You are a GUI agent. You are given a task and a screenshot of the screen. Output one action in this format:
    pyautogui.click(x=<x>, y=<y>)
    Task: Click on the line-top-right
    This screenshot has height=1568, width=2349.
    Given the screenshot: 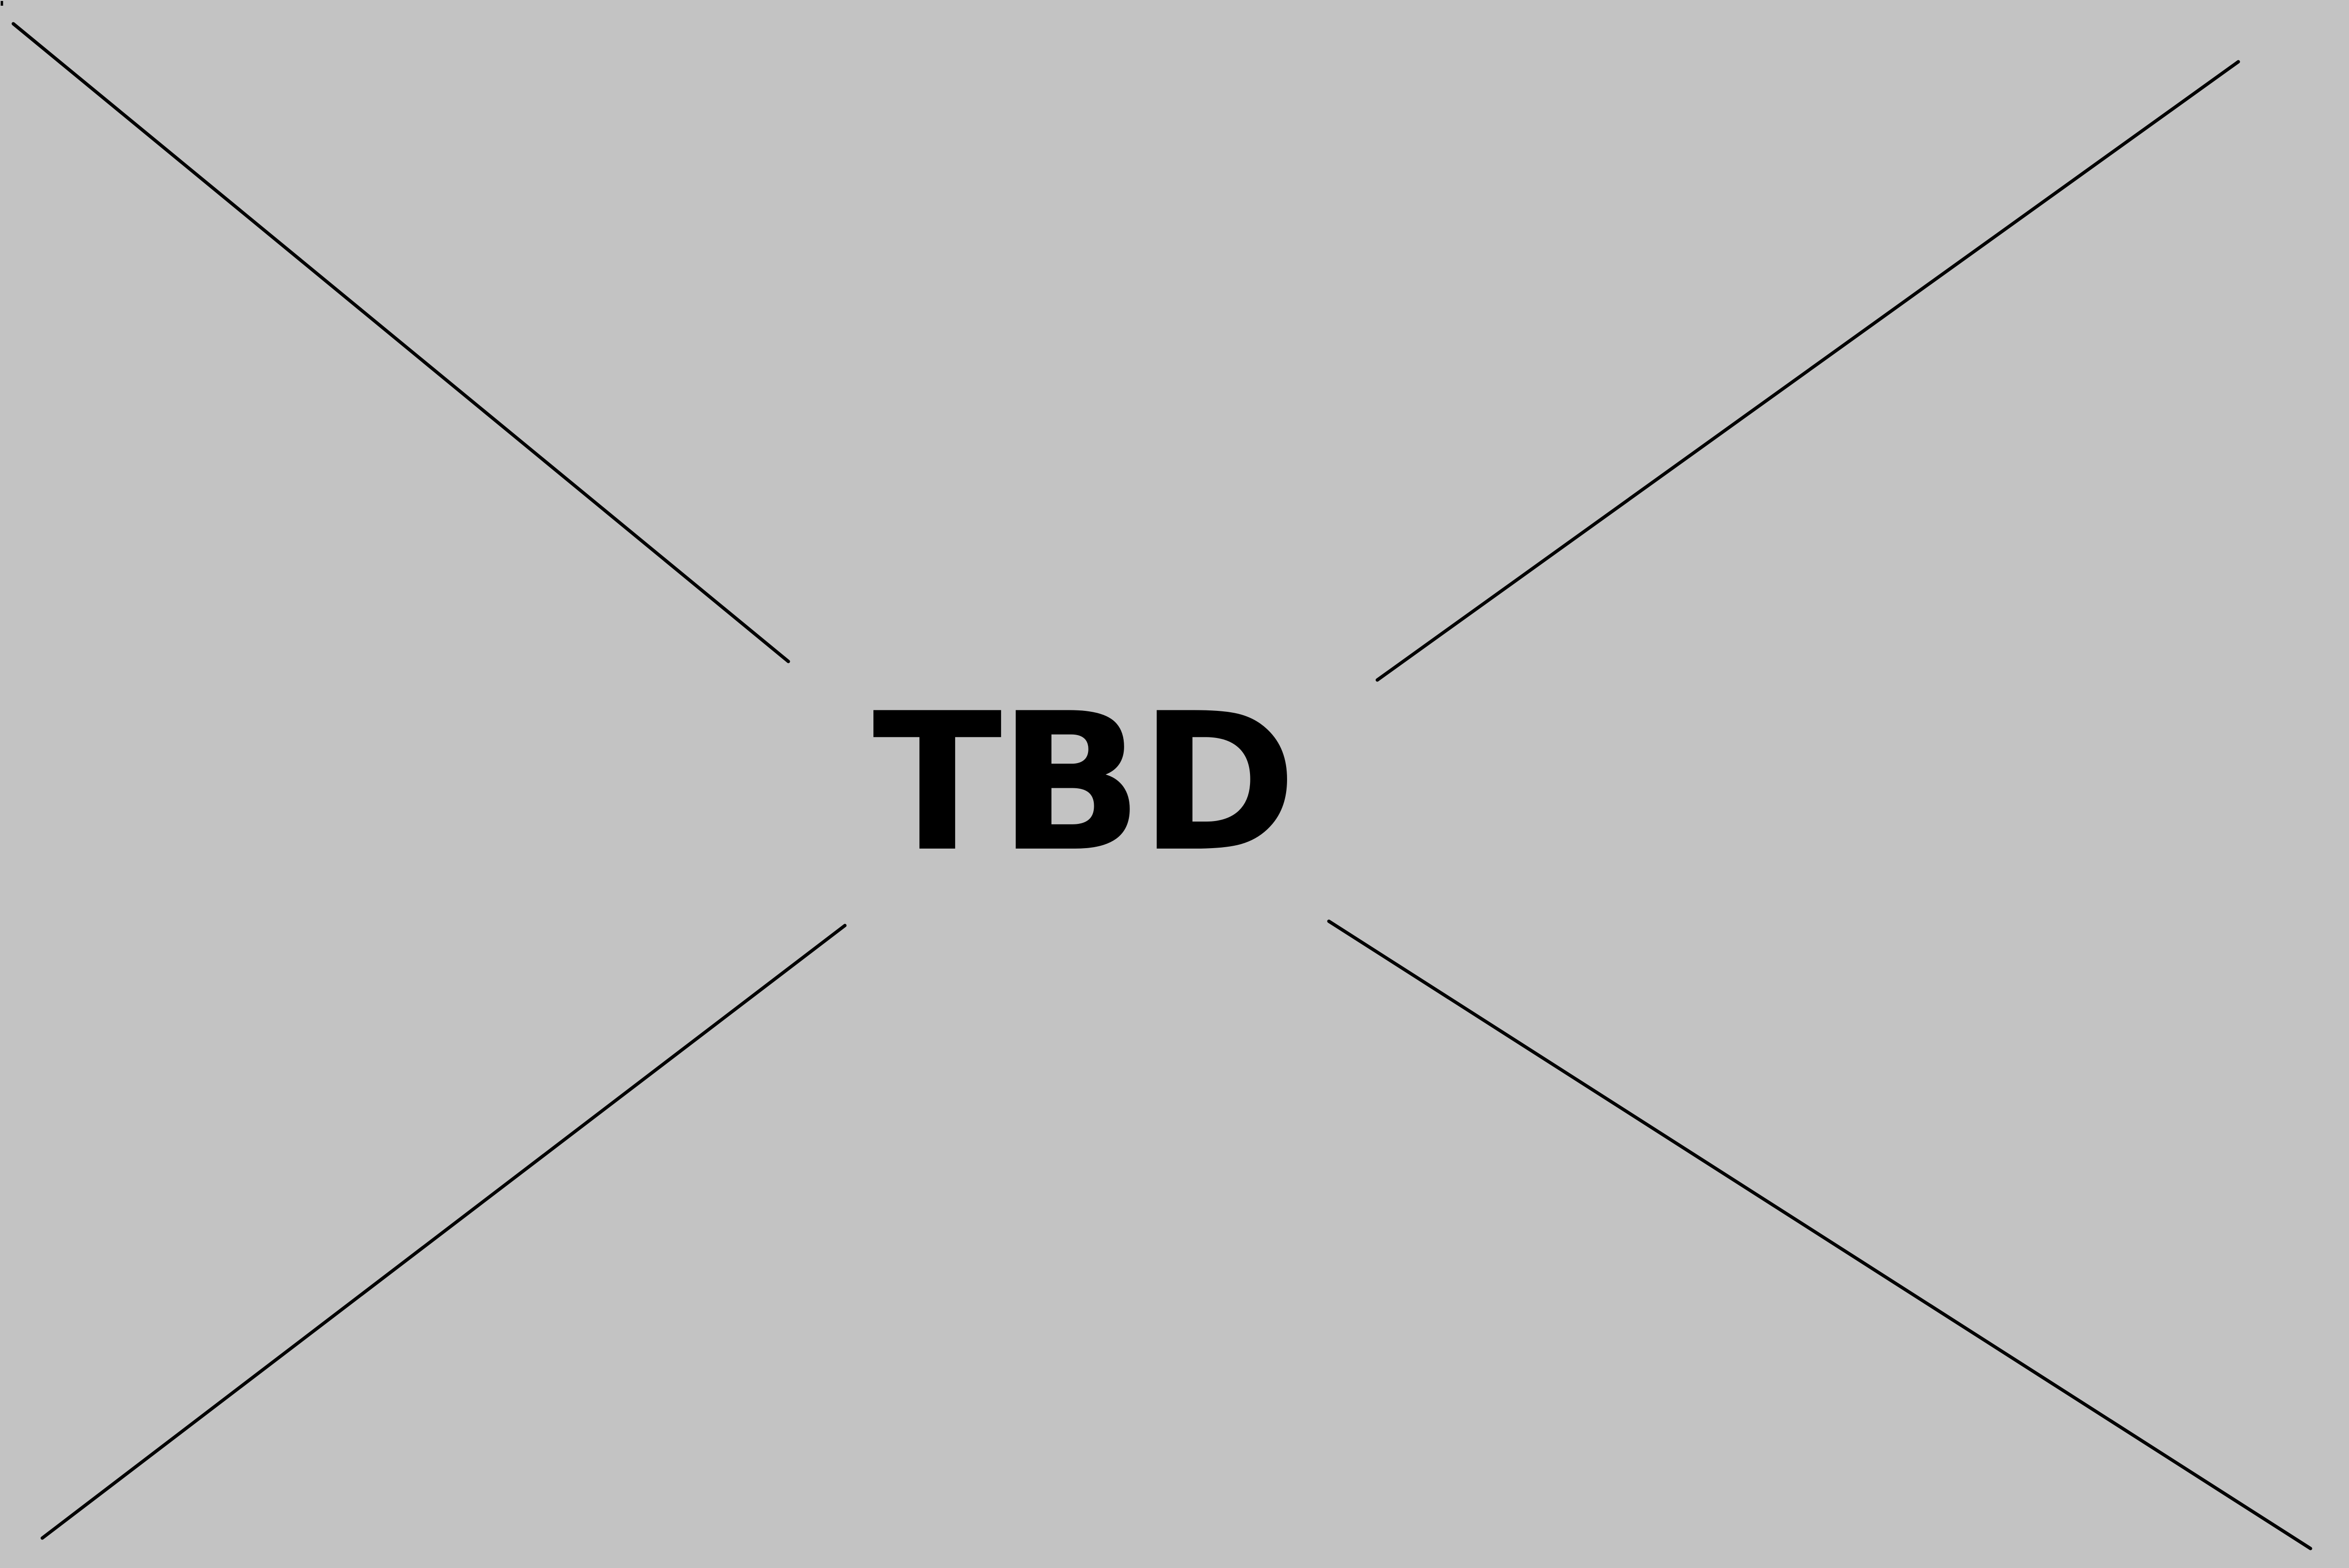 What is the action you would take?
    pyautogui.click(x=1808, y=371)
    